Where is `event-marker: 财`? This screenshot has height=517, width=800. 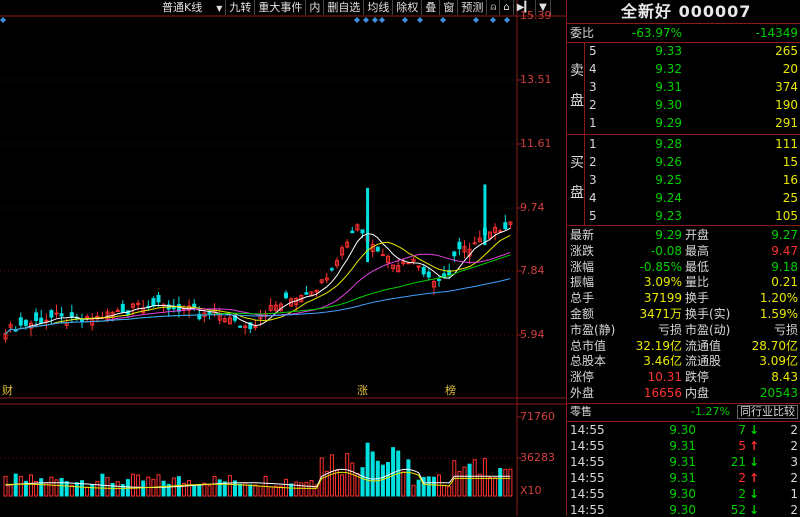
event-marker: 财 is located at coordinates (7, 390).